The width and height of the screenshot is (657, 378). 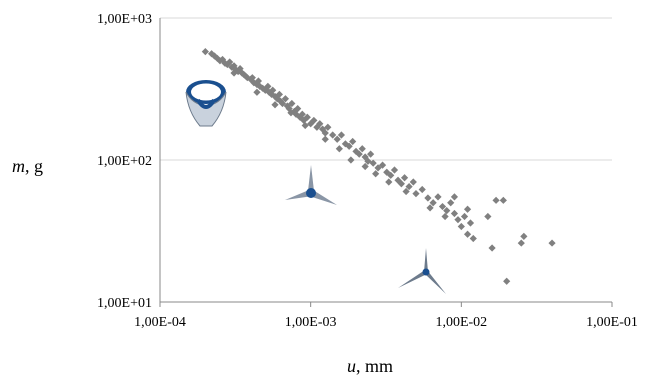 I want to click on x-axis-var: u, so click(x=351, y=366).